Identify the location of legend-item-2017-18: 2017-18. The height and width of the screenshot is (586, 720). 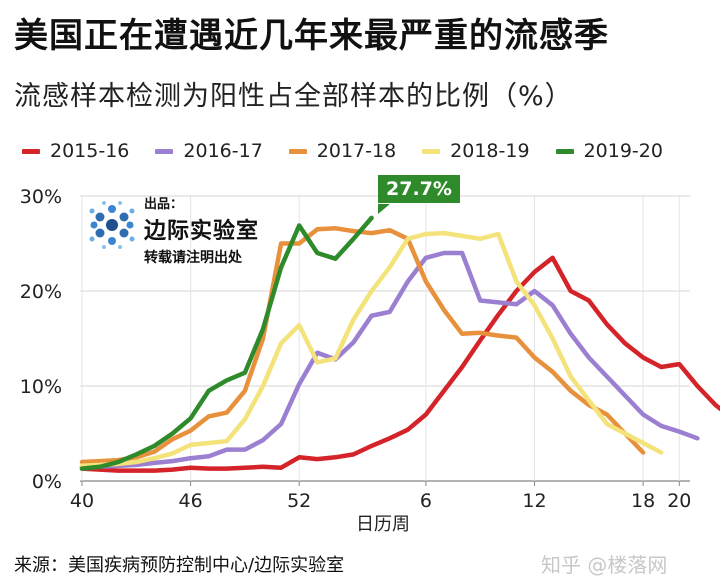
(342, 151).